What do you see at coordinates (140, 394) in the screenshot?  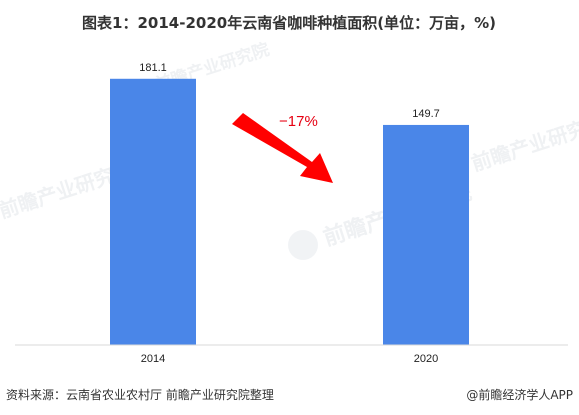 I see `source-note: 资料来源：云南省农业农村厅 前瞻产业研究院整理` at bounding box center [140, 394].